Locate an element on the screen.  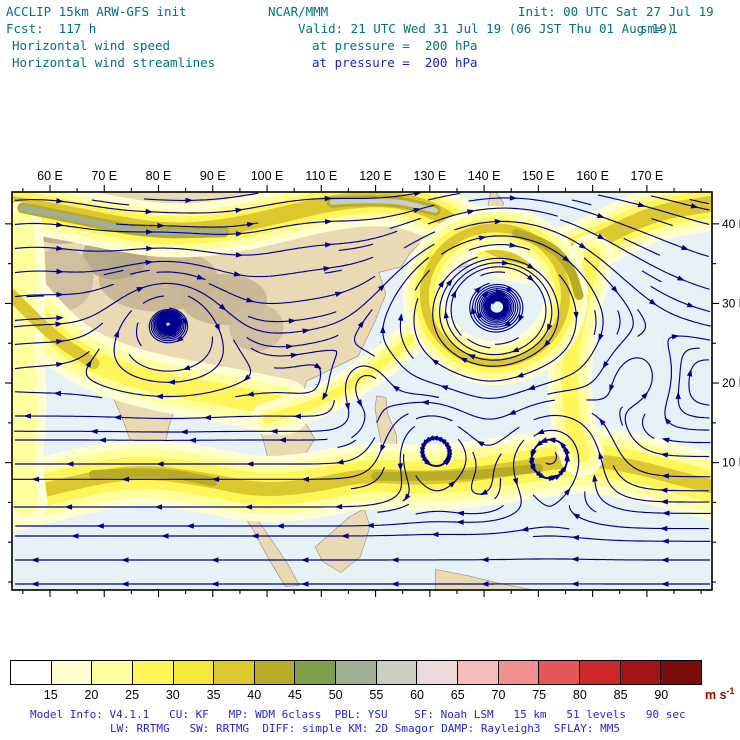
contour-left-edge-band is located at coordinates (25, 363).